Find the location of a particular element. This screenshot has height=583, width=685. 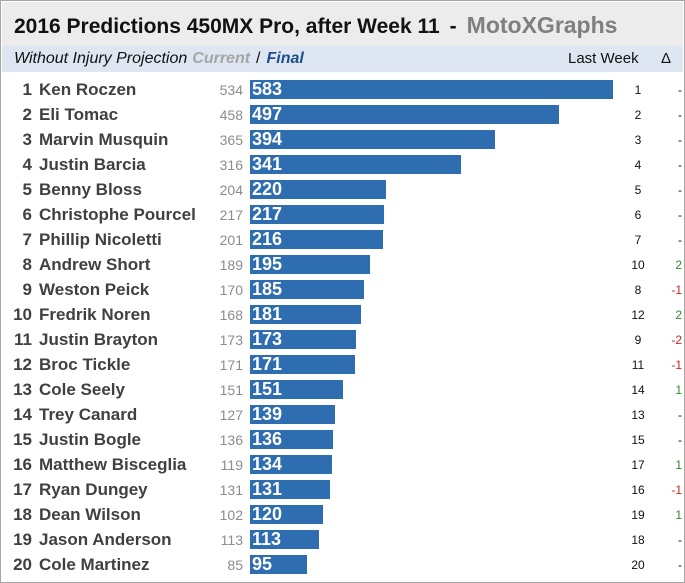

rank-label: 2 is located at coordinates (27, 114).